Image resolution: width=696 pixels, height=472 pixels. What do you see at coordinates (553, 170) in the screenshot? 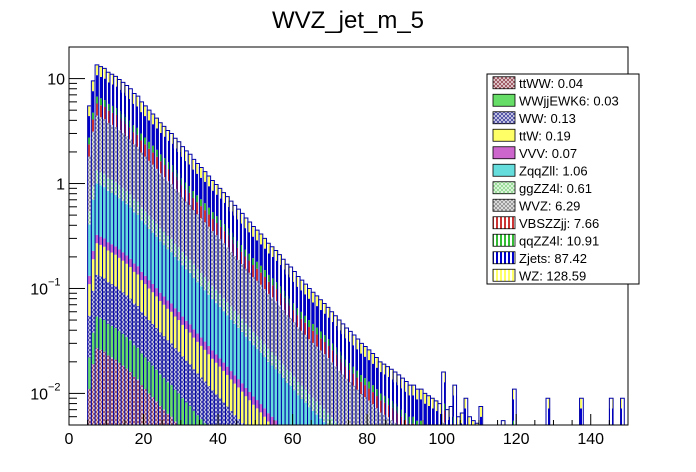
I see `legend-label: ZqqZll: 1.06` at bounding box center [553, 170].